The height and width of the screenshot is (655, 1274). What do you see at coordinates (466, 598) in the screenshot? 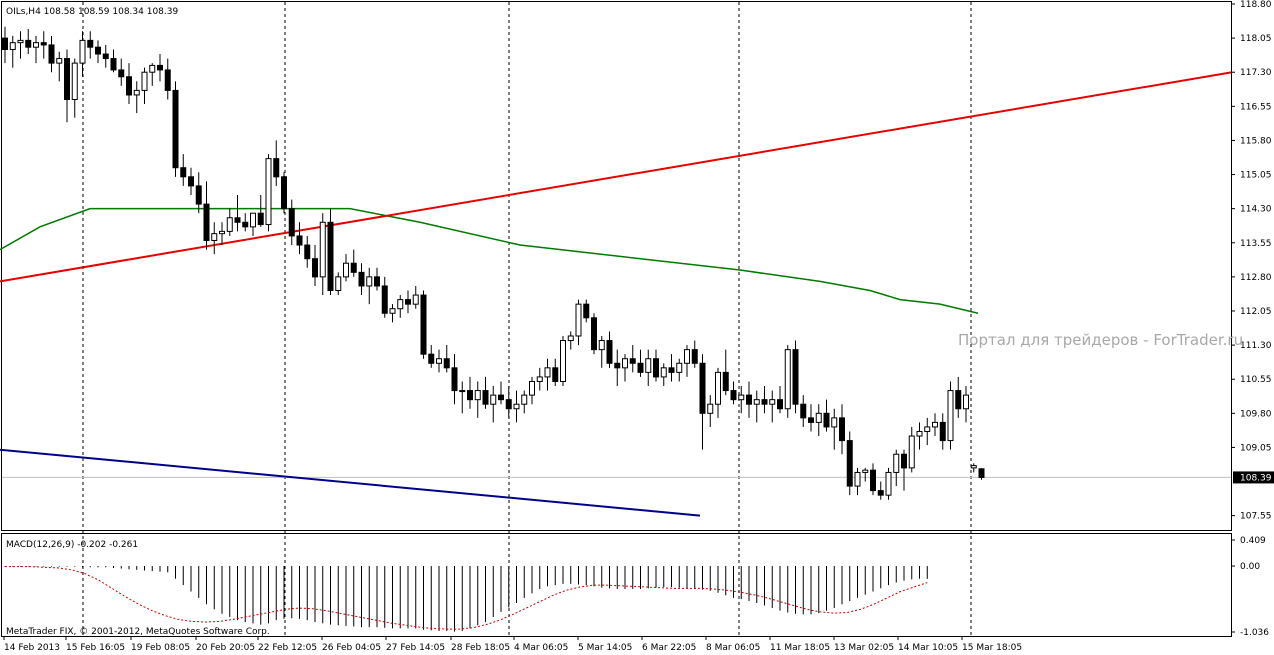
I see `macd-signal-line` at bounding box center [466, 598].